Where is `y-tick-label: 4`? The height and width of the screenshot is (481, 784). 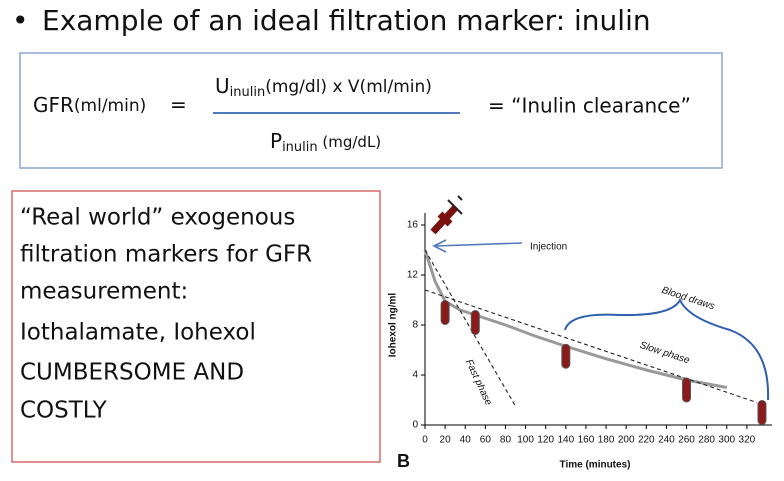 y-tick-label: 4 is located at coordinates (415, 375).